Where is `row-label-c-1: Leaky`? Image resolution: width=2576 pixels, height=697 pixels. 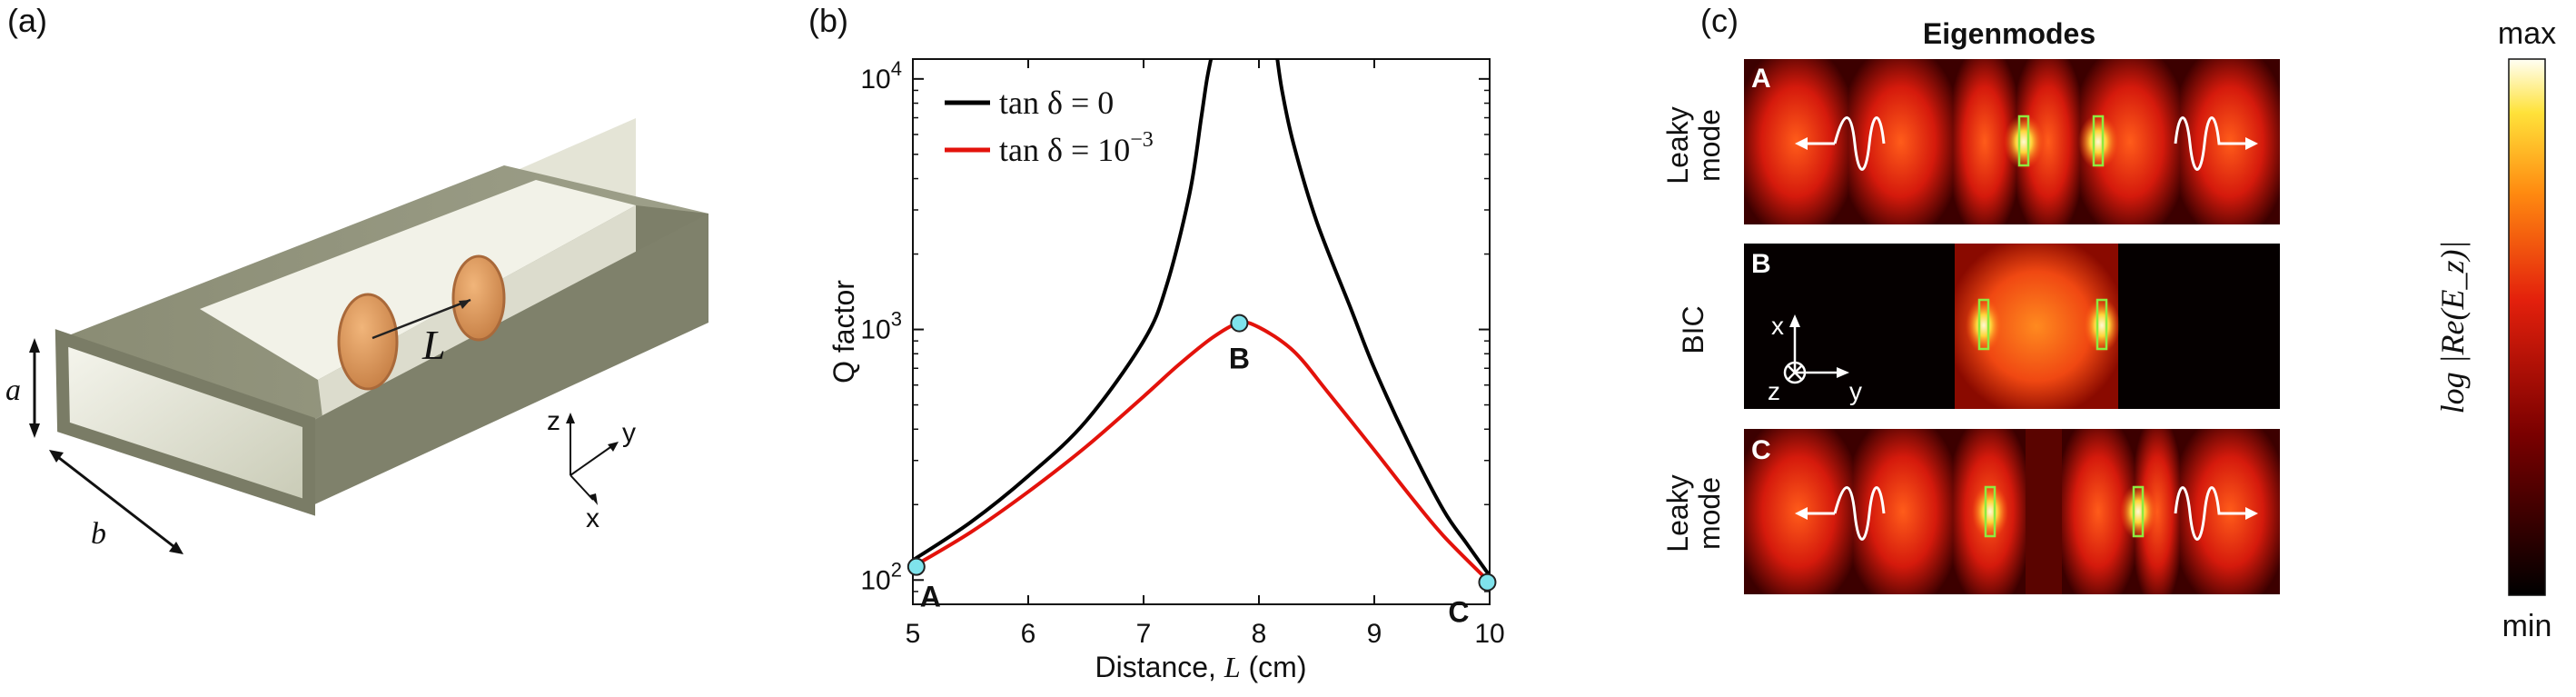 row-label-c-1: Leaky is located at coordinates (1677, 513).